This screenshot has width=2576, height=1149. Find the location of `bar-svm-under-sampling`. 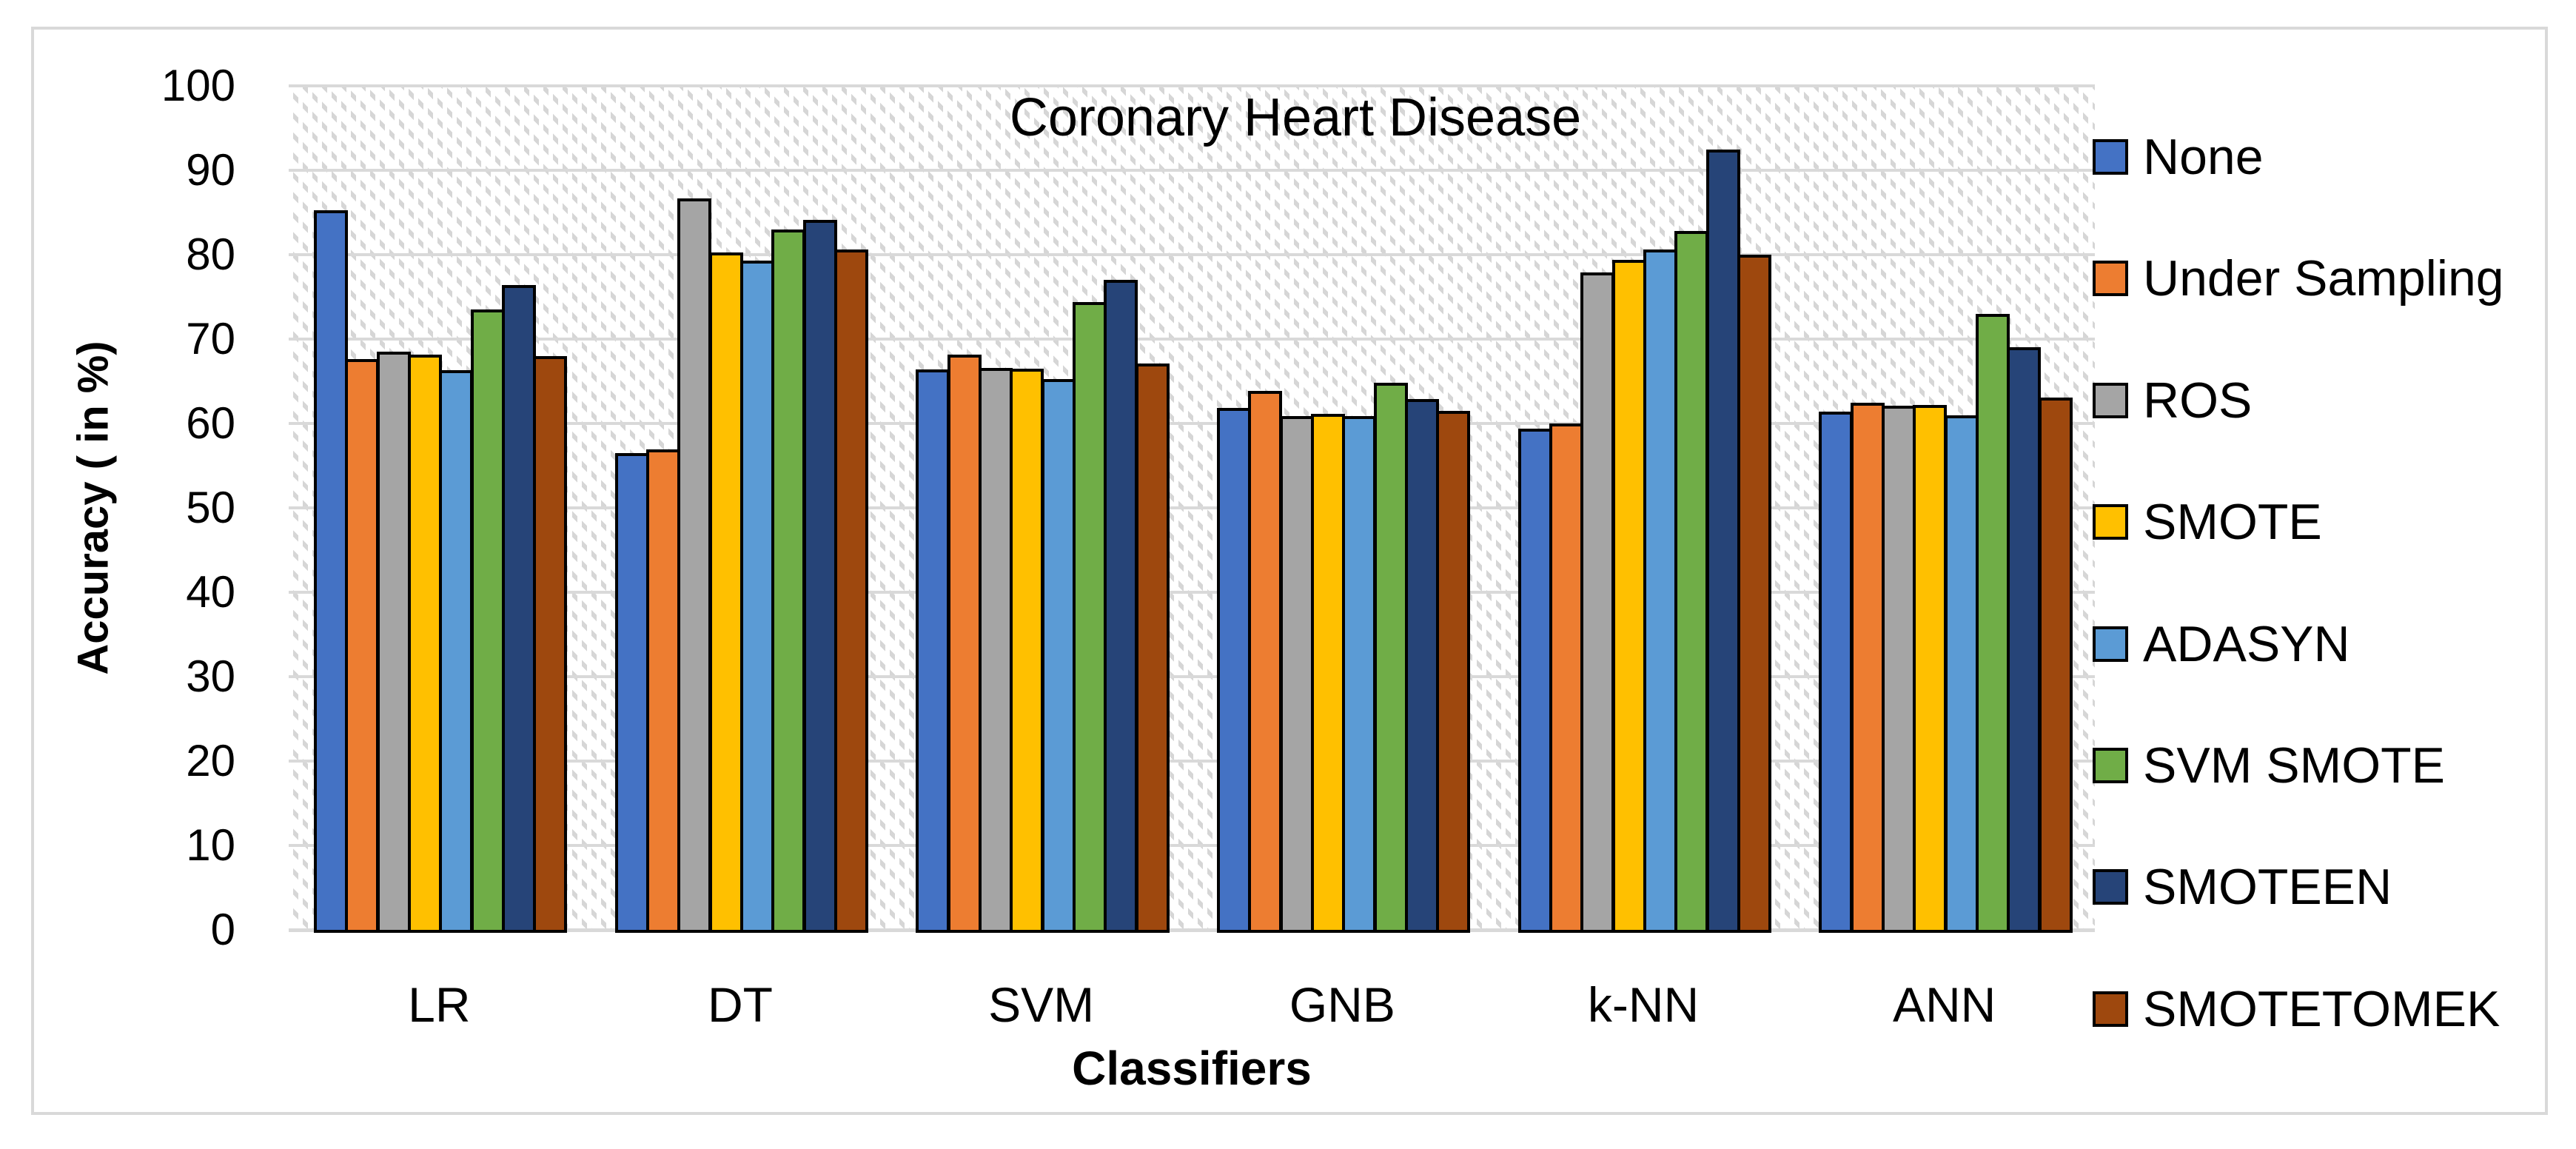

bar-svm-under-sampling is located at coordinates (964, 643).